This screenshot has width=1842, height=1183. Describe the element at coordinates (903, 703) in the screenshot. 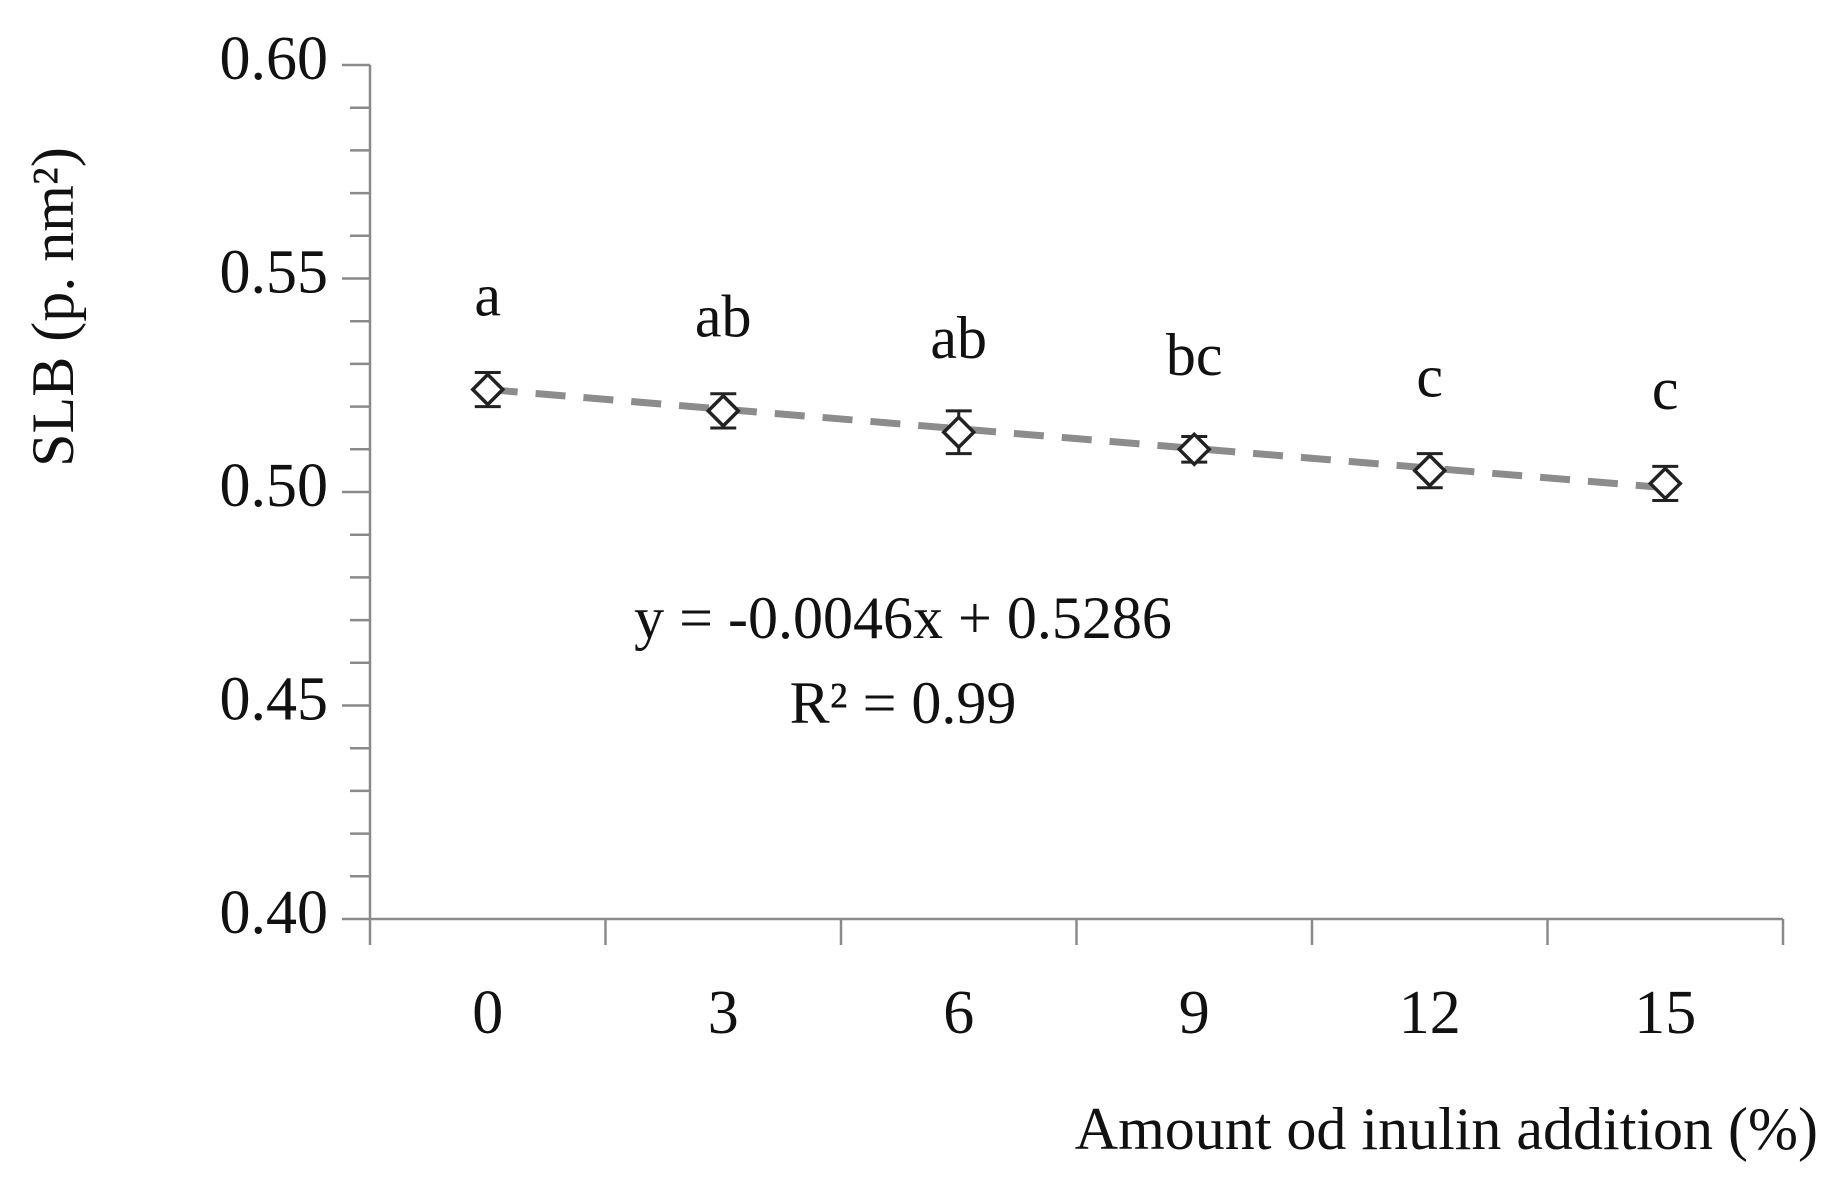

I see `r-squared: R² = 0.99` at that location.